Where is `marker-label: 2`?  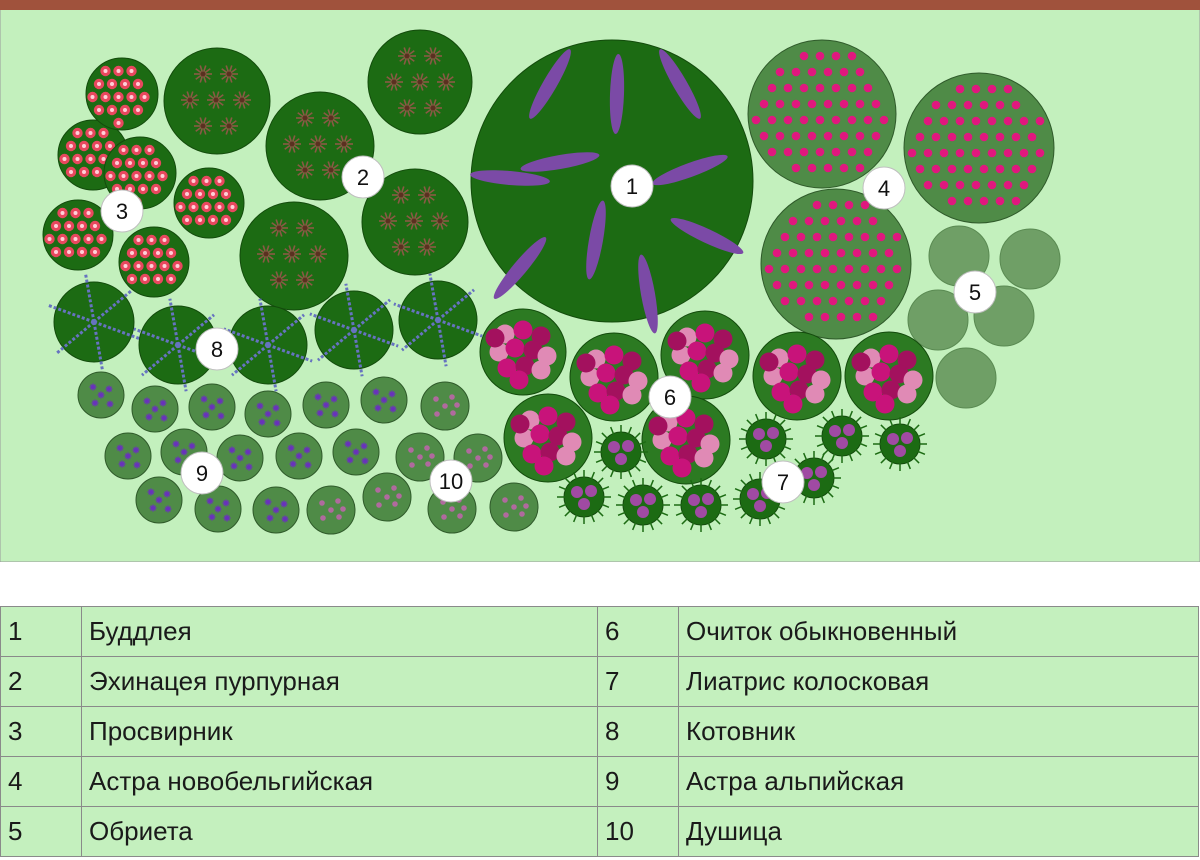
marker-label: 2 is located at coordinates (363, 177).